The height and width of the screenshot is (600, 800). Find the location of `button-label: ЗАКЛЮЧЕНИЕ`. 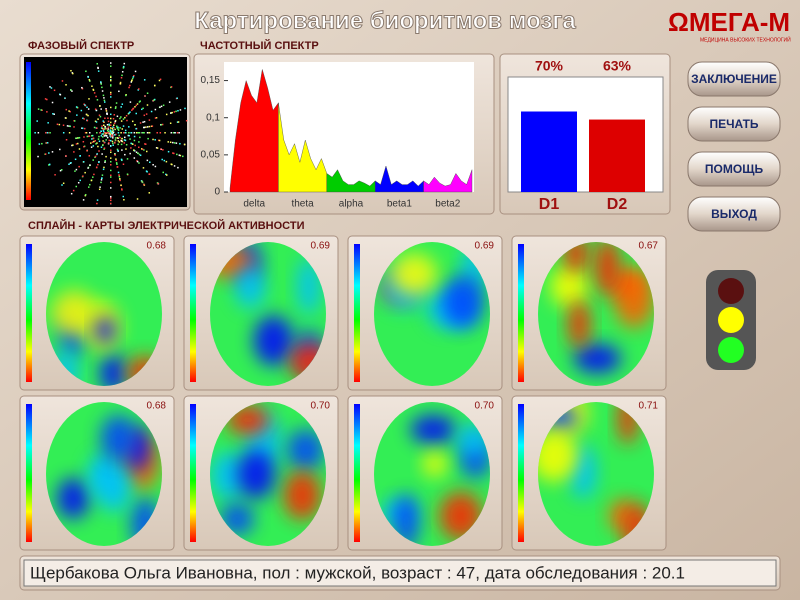

button-label: ЗАКЛЮЧЕНИЕ is located at coordinates (734, 79).